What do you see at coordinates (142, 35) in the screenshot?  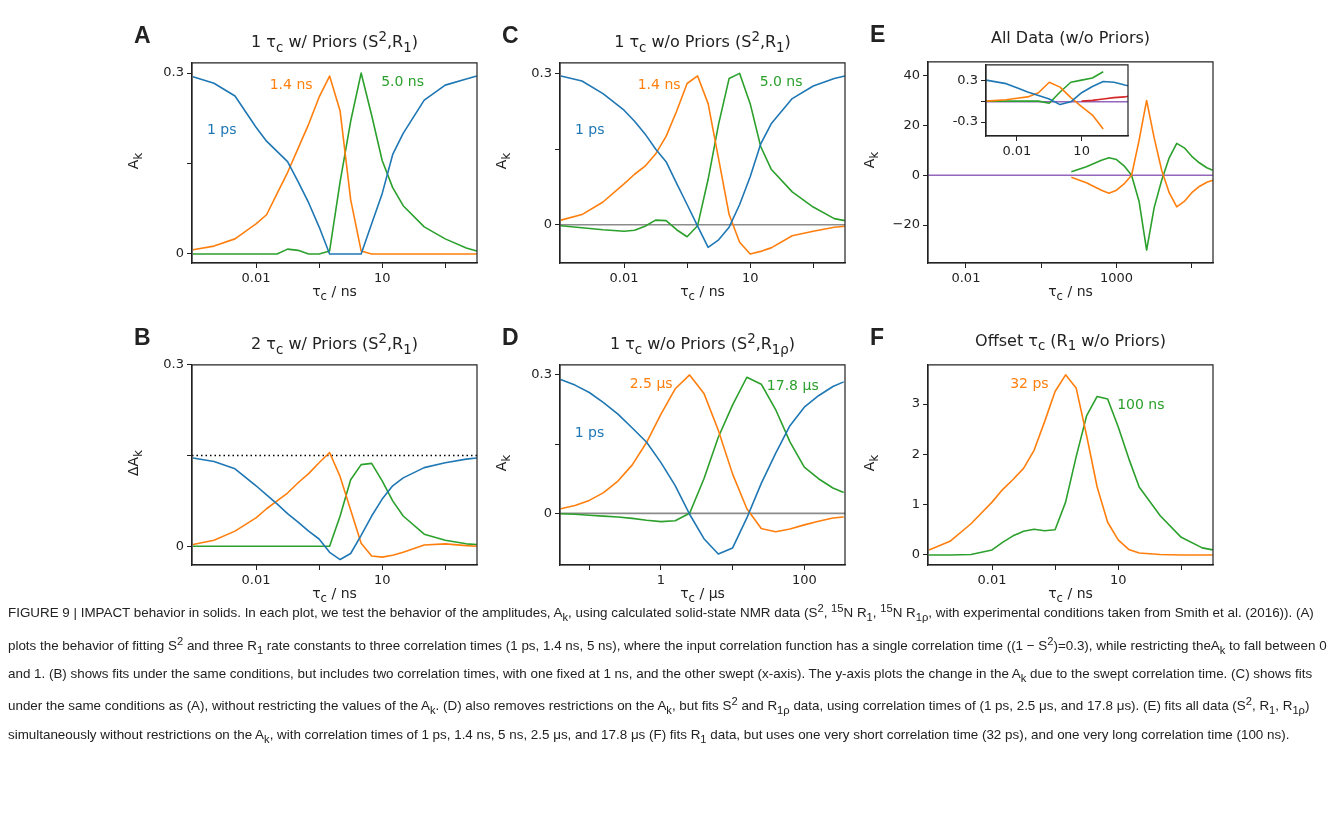 I see `text: A` at bounding box center [142, 35].